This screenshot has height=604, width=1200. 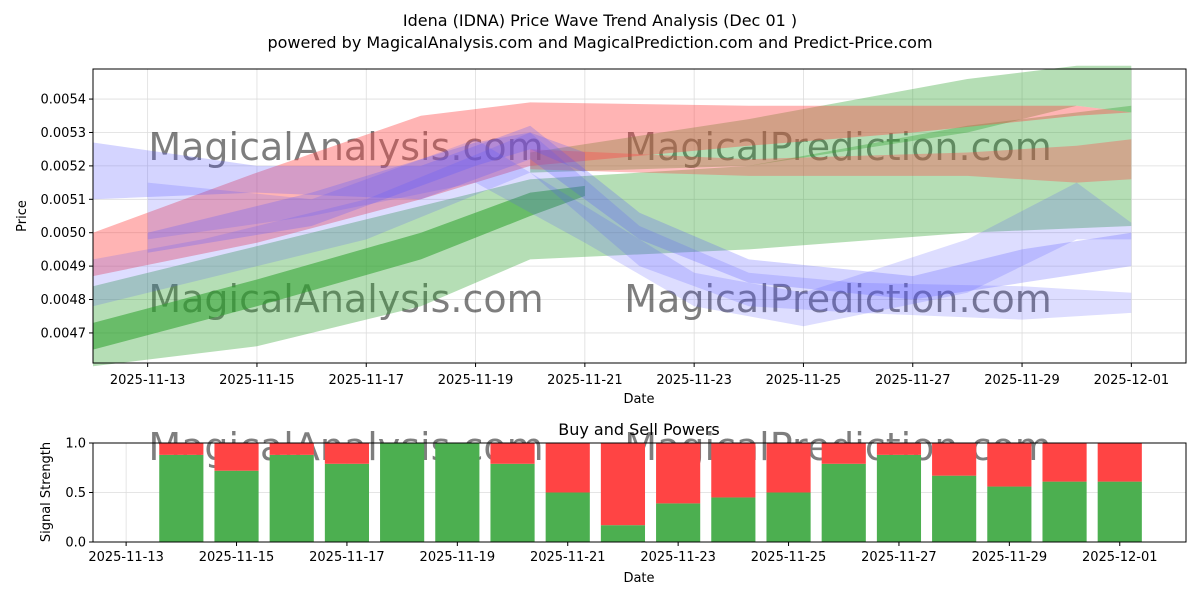 I want to click on bottom-y-tick-label: 0.5, so click(x=75, y=493).